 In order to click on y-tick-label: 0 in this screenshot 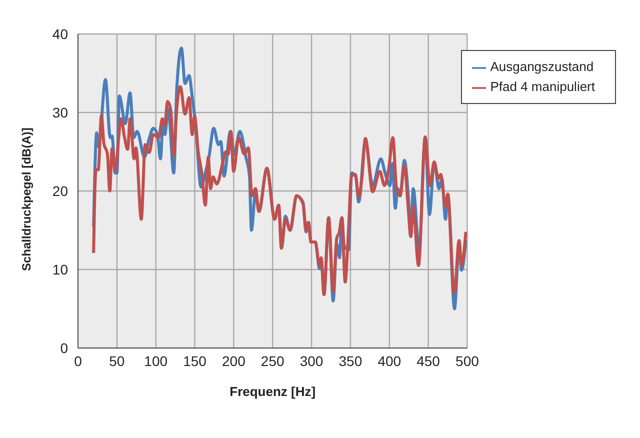, I will do `click(64, 348)`.